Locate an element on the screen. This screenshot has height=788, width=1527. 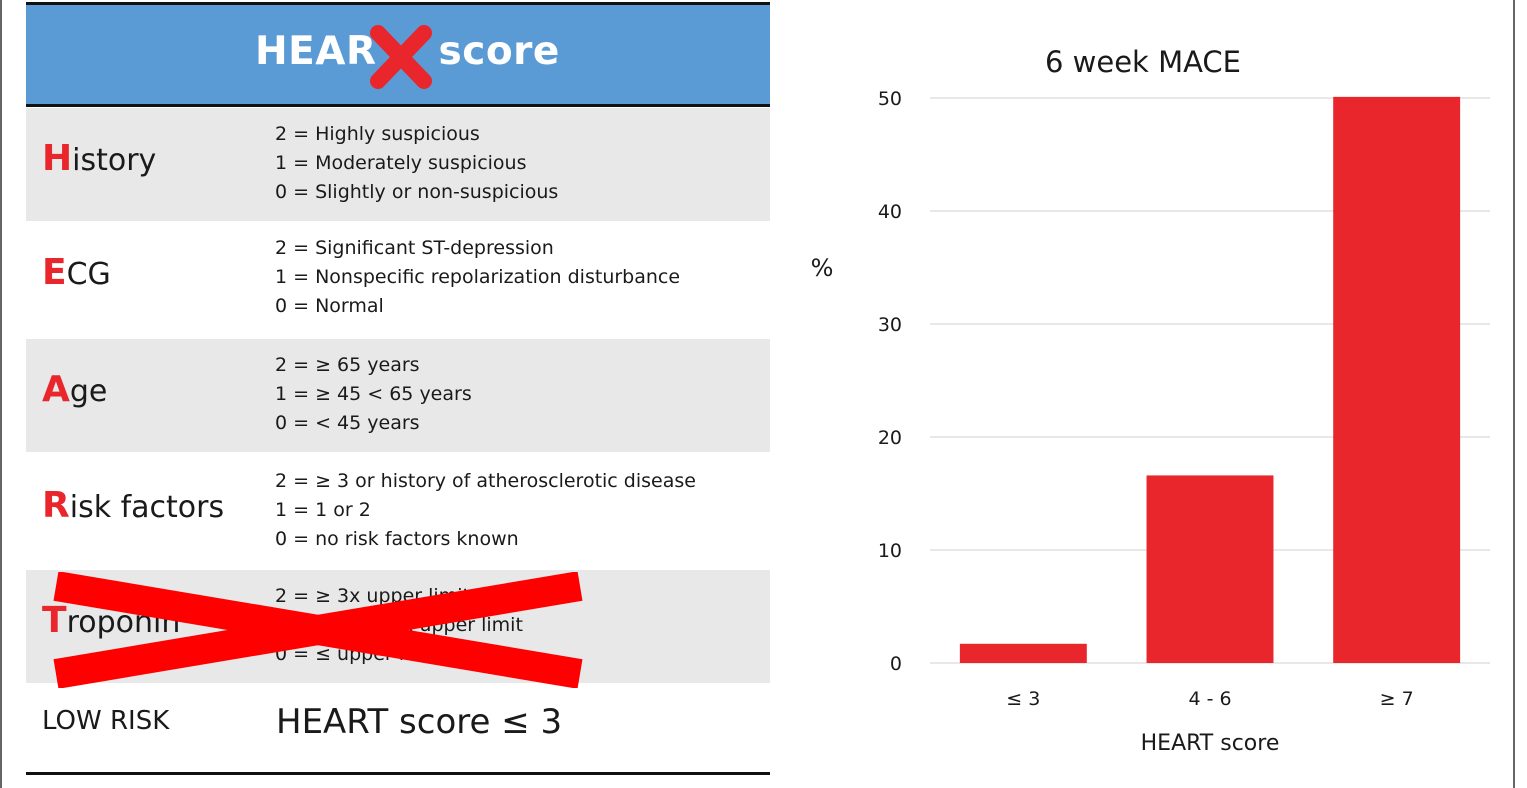
x-tick-label: ≤ 3 is located at coordinates (1023, 699).